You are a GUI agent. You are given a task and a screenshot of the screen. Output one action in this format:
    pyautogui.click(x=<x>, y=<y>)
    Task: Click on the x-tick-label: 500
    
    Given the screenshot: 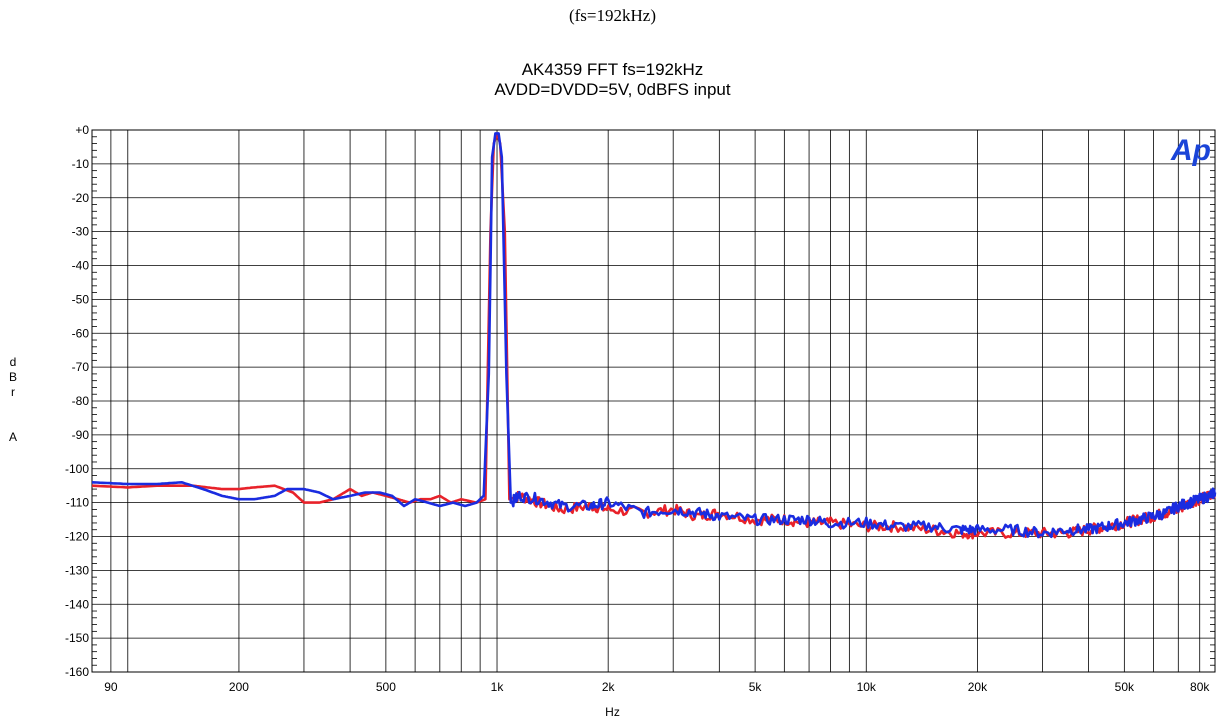 What is the action you would take?
    pyautogui.click(x=386, y=687)
    